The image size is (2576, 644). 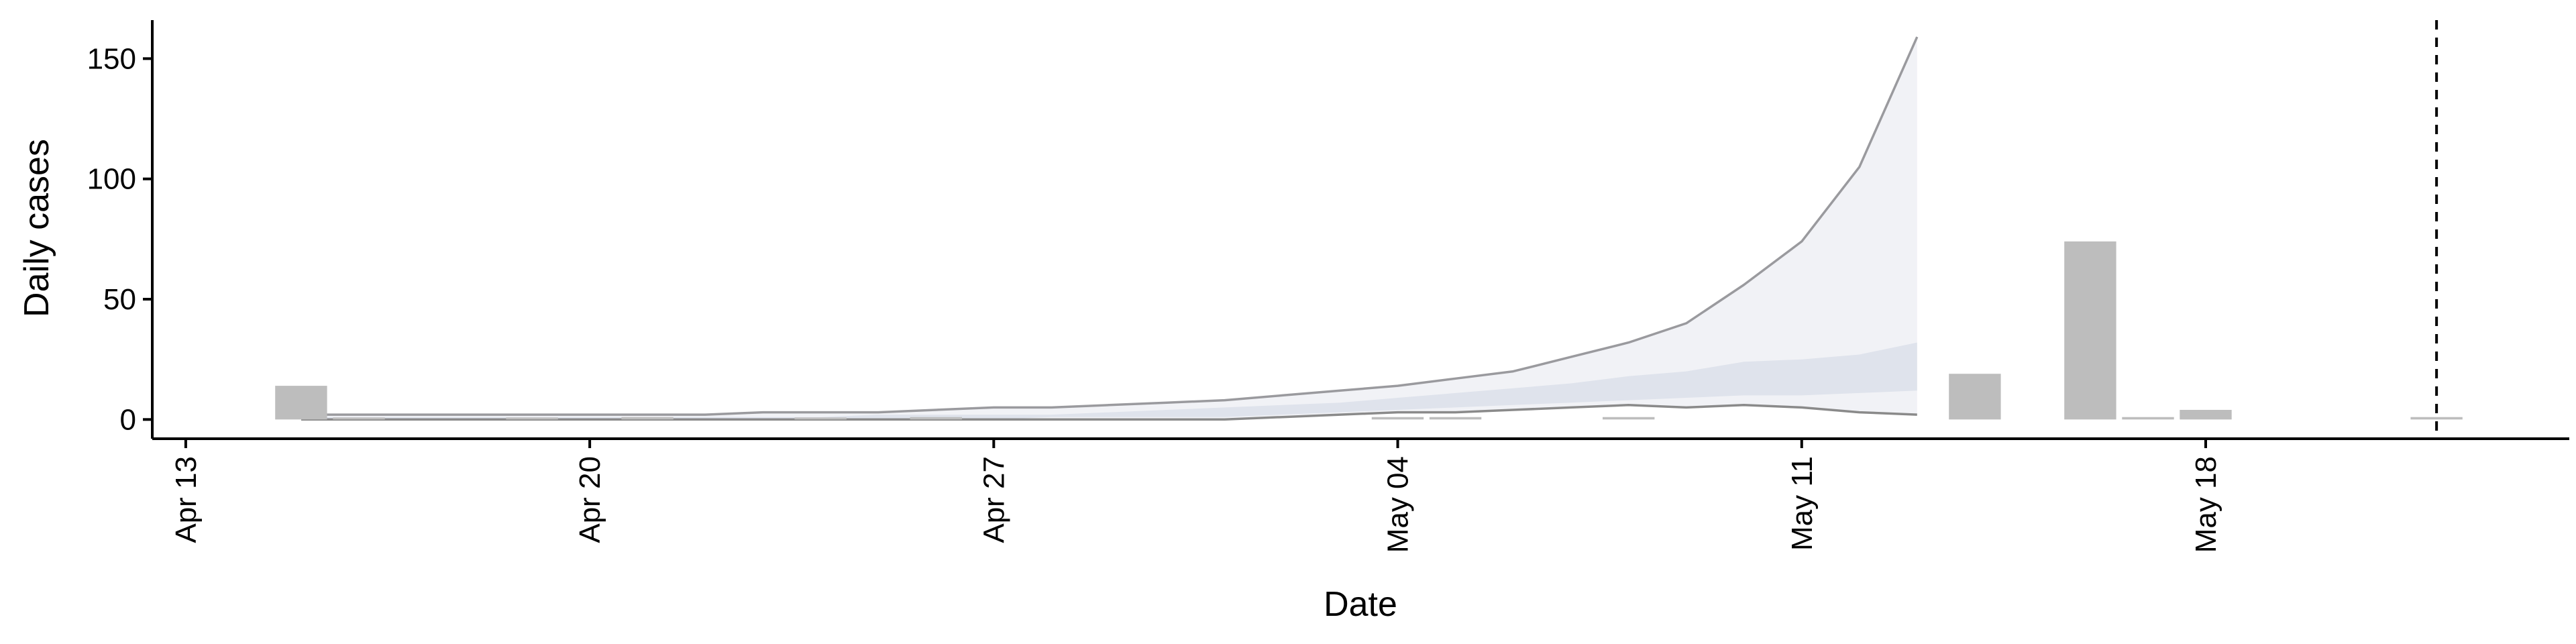 I want to click on forecast-lower-line, so click(x=1109, y=412).